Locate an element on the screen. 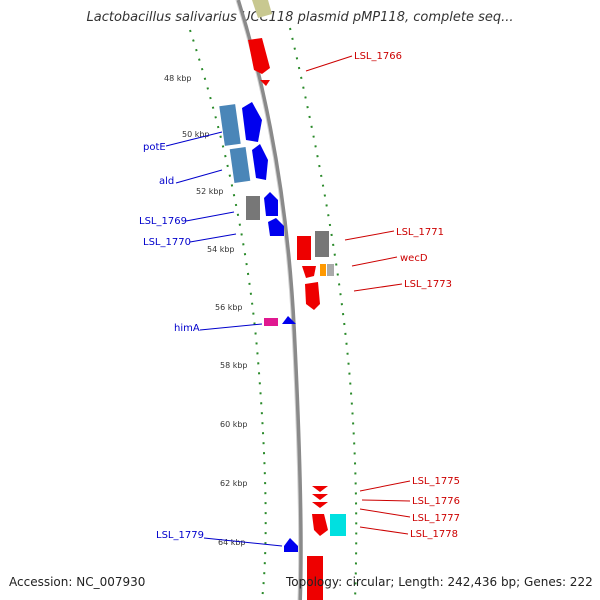  gene-label-left: potE is located at coordinates (154, 147).